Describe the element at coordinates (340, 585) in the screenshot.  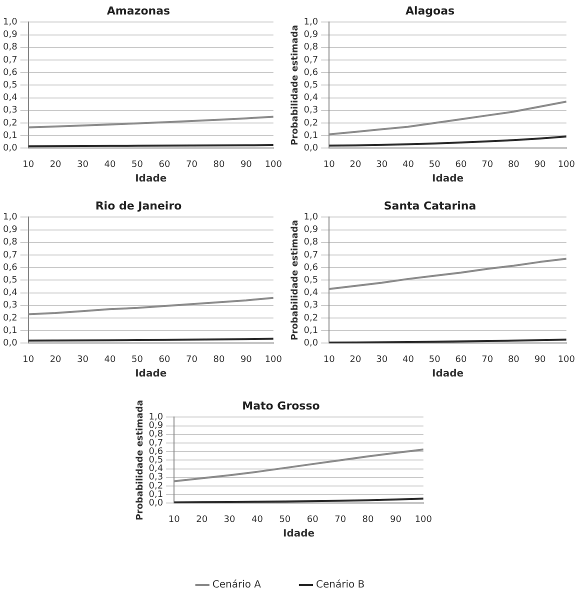
I see `legend-label: Cenário B` at that location.